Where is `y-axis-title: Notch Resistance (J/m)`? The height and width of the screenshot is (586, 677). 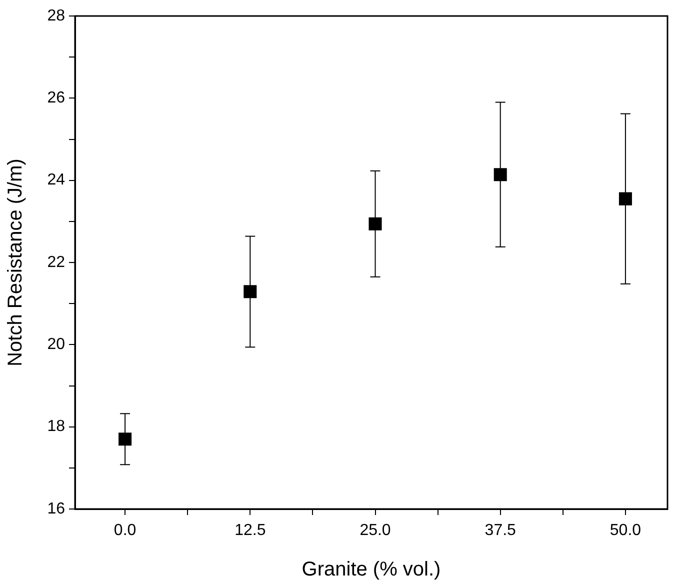 y-axis-title: Notch Resistance (J/m) is located at coordinates (15, 262).